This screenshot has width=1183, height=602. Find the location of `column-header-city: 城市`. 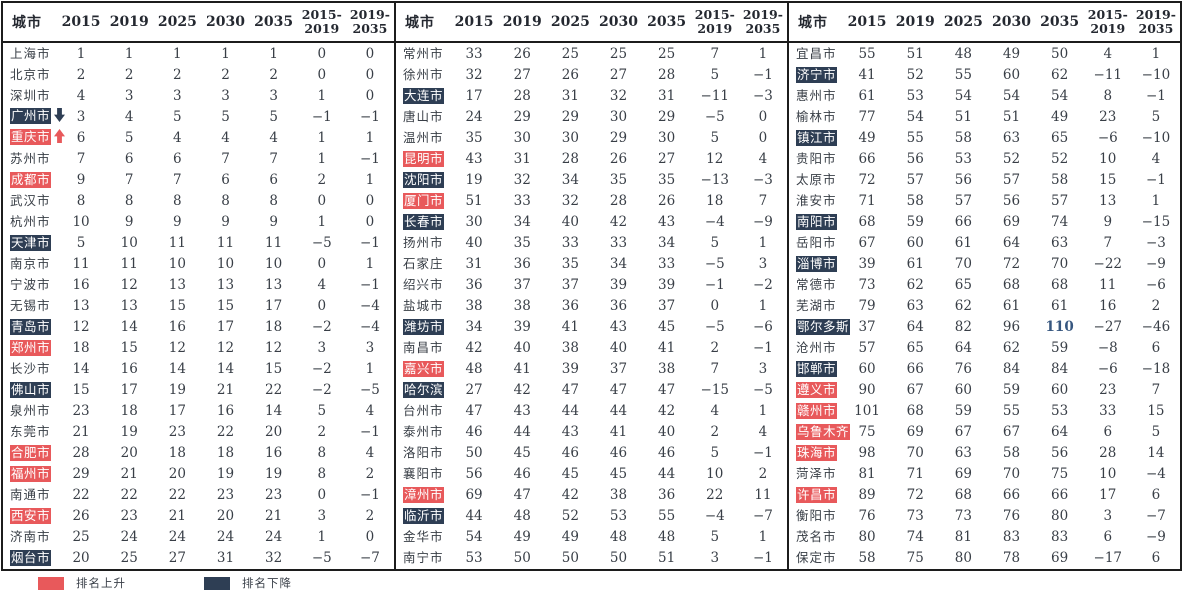

column-header-city: 城市 is located at coordinates (423, 23).